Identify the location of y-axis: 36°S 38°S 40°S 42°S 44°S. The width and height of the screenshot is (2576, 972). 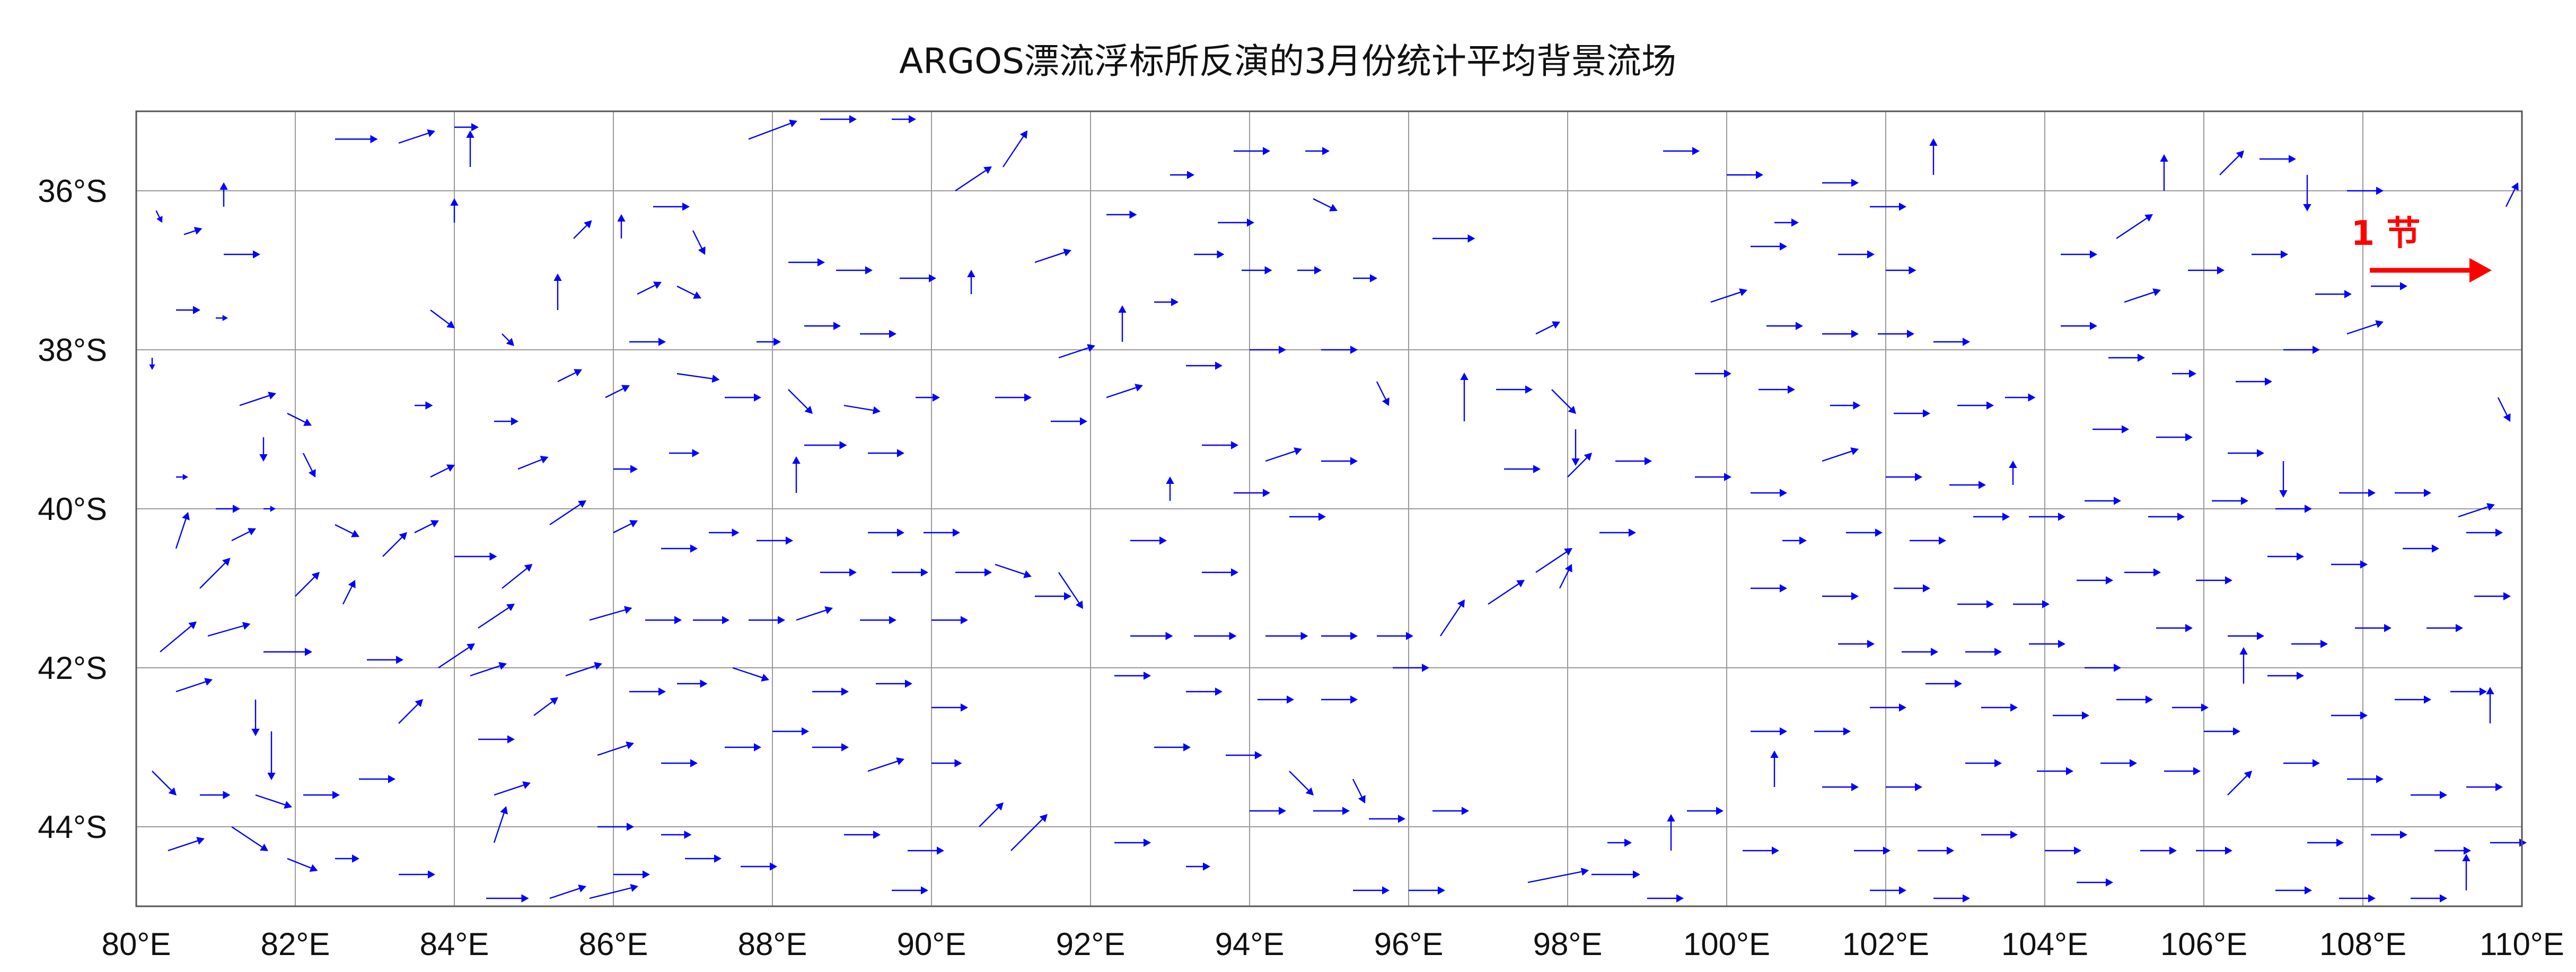
(72, 509).